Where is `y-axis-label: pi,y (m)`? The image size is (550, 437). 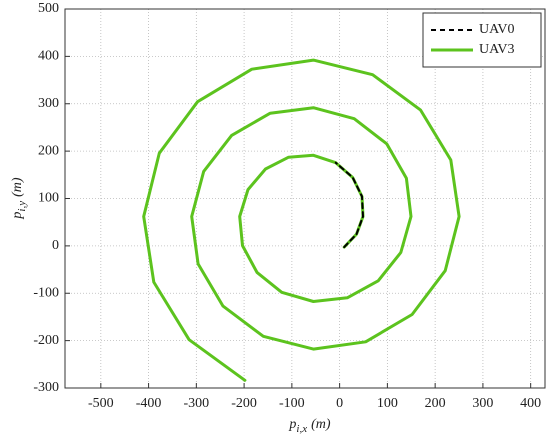 y-axis-label: pi,y (m) is located at coordinates (18, 198).